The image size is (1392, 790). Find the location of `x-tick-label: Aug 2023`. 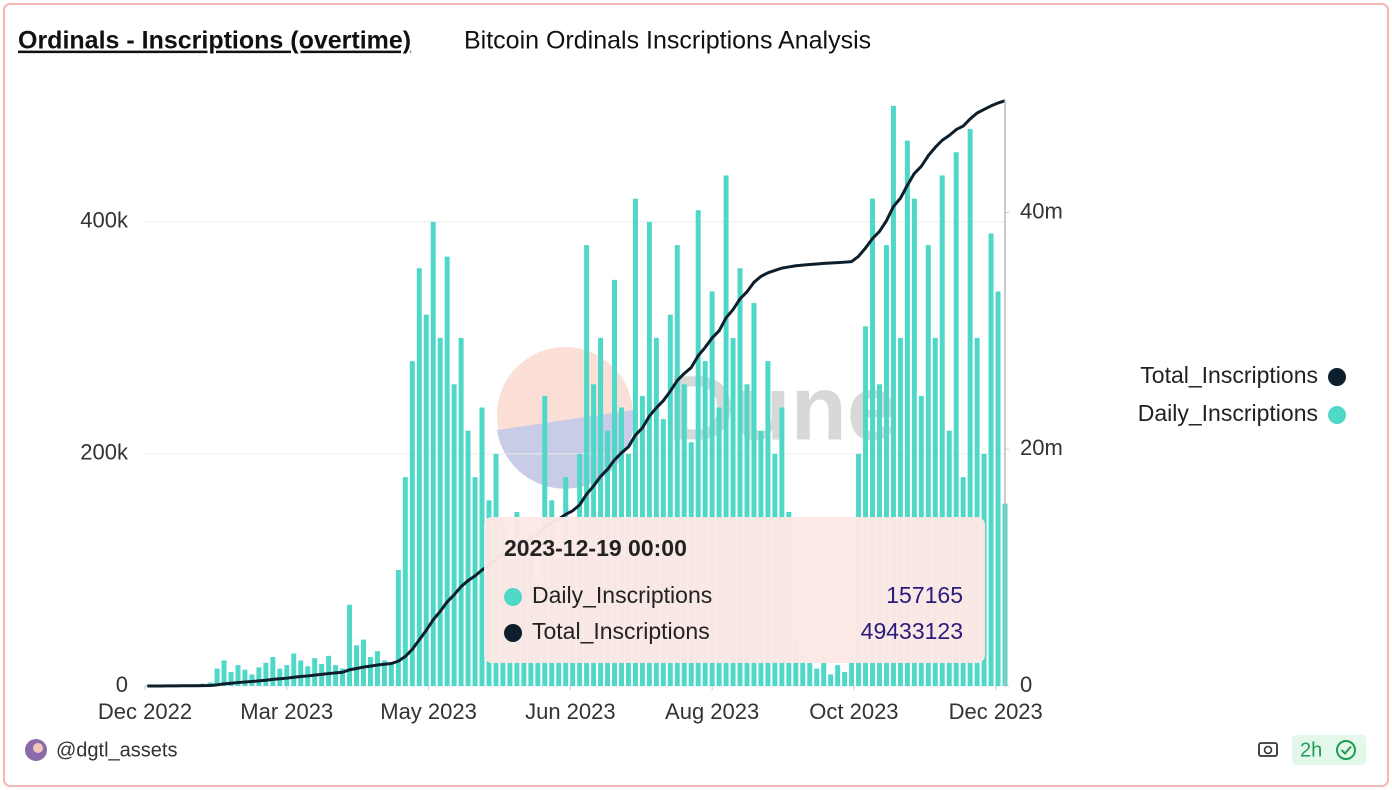

x-tick-label: Aug 2023 is located at coordinates (712, 711).